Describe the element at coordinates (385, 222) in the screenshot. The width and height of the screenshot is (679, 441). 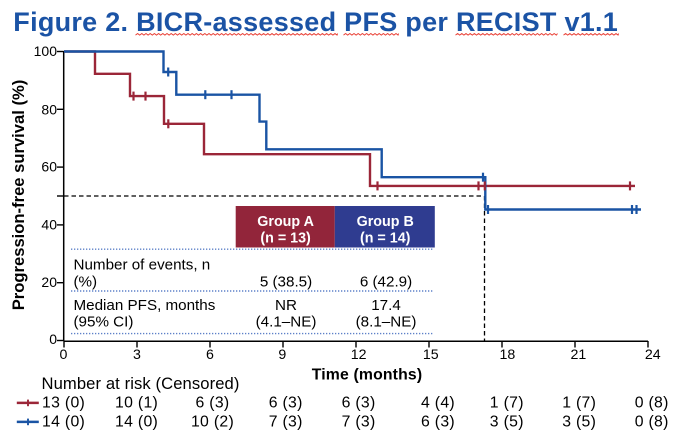
I see `svg-text: Group B` at that location.